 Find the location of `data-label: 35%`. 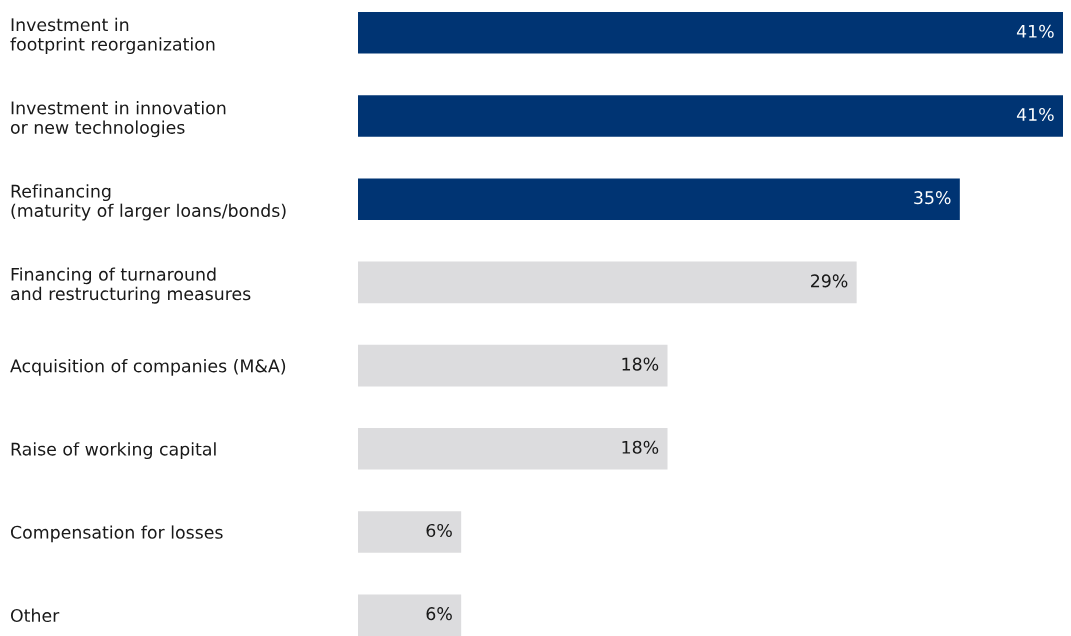

data-label: 35% is located at coordinates (932, 198).